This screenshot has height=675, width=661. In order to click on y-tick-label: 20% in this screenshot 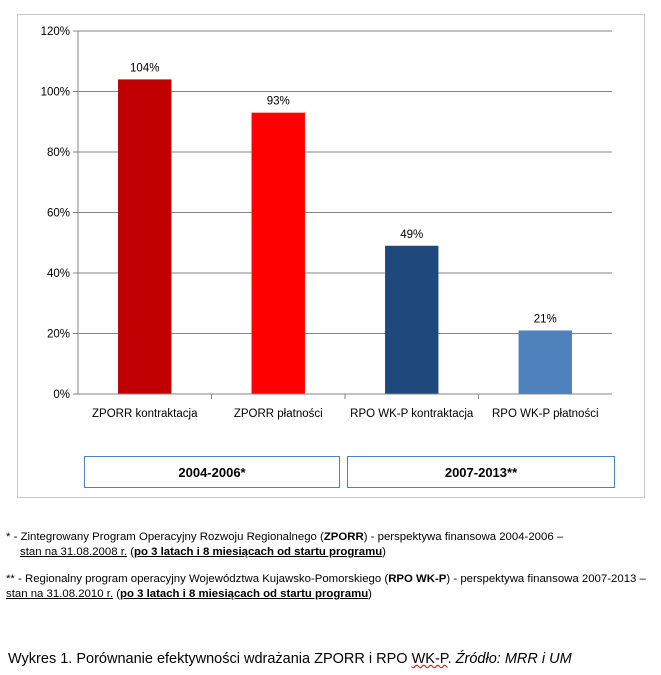, I will do `click(58, 335)`.